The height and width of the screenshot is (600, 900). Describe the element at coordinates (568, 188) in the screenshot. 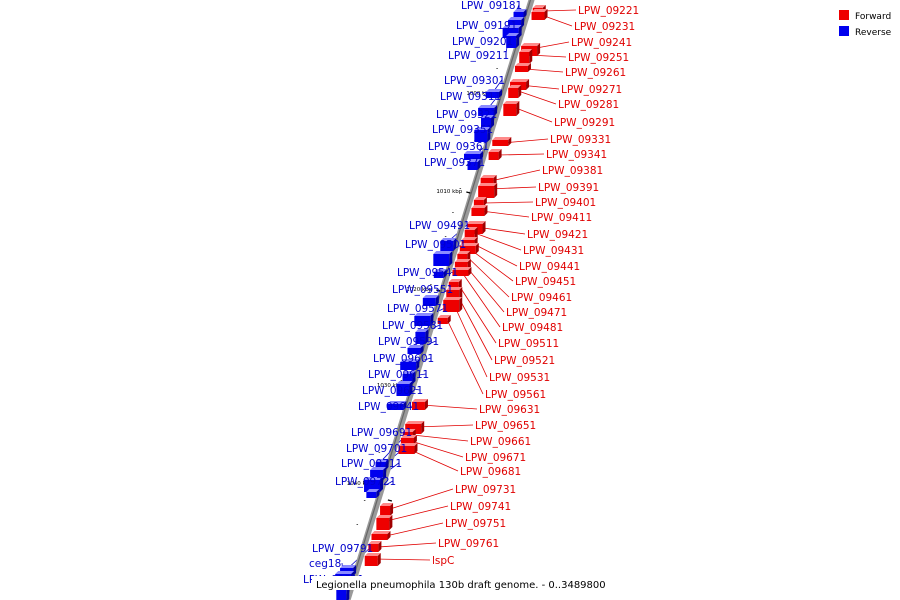

I see `forward-gene-label: LPW_09391` at that location.